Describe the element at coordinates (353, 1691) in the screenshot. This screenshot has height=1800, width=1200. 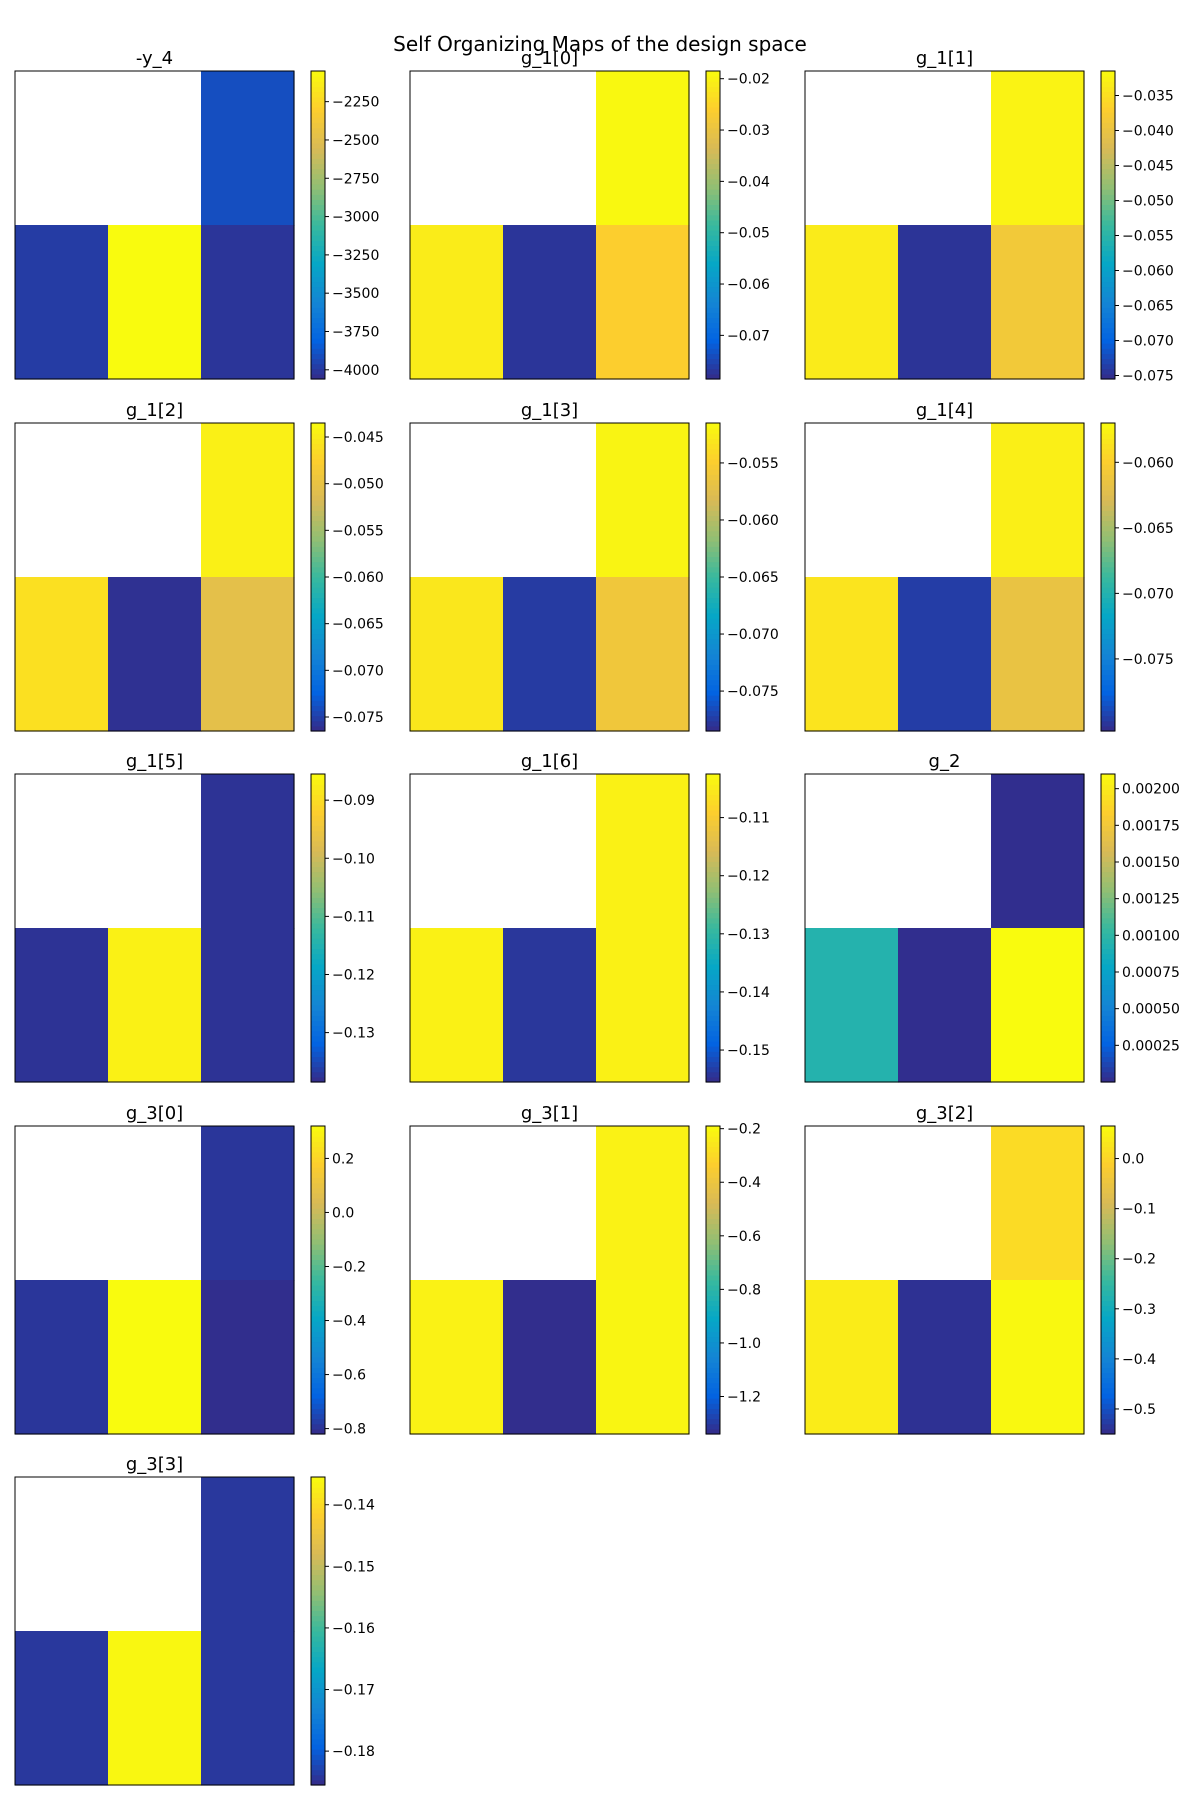
I see `colorbar-tick-label: −0.17` at that location.